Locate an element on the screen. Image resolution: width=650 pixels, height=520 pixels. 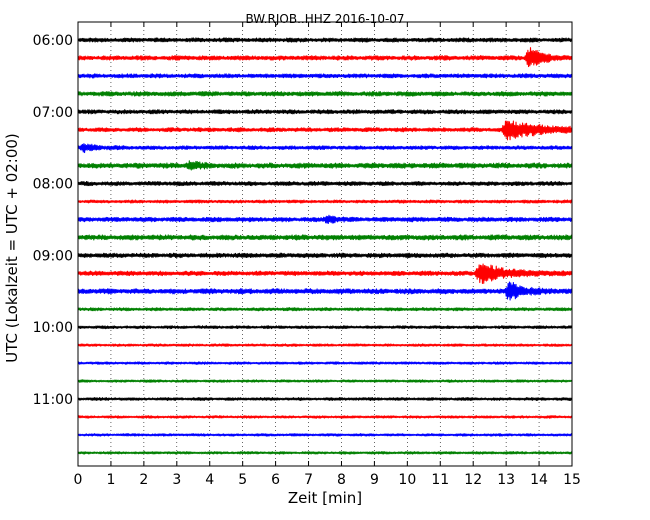
x-tick-label: 9 is located at coordinates (374, 480).